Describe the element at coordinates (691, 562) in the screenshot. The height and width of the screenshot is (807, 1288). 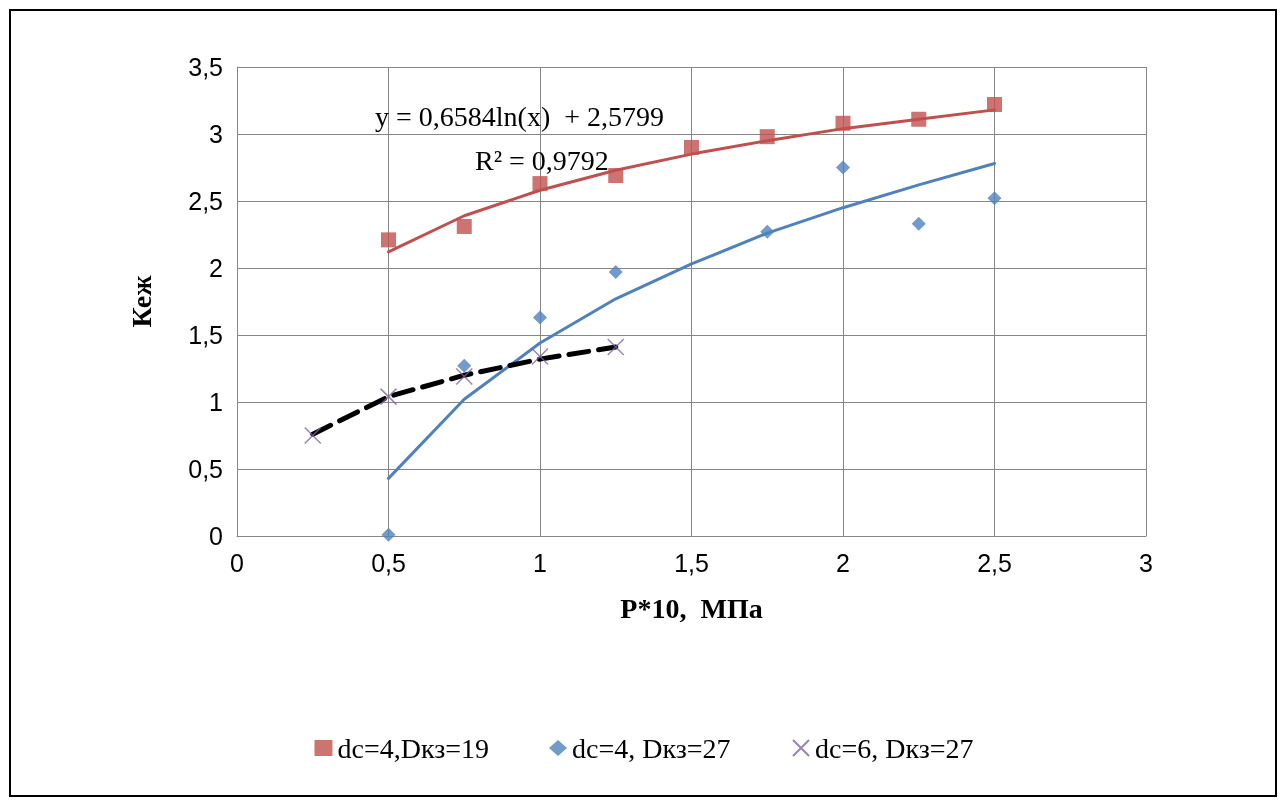
I see `x-tick-label: 1,5` at that location.